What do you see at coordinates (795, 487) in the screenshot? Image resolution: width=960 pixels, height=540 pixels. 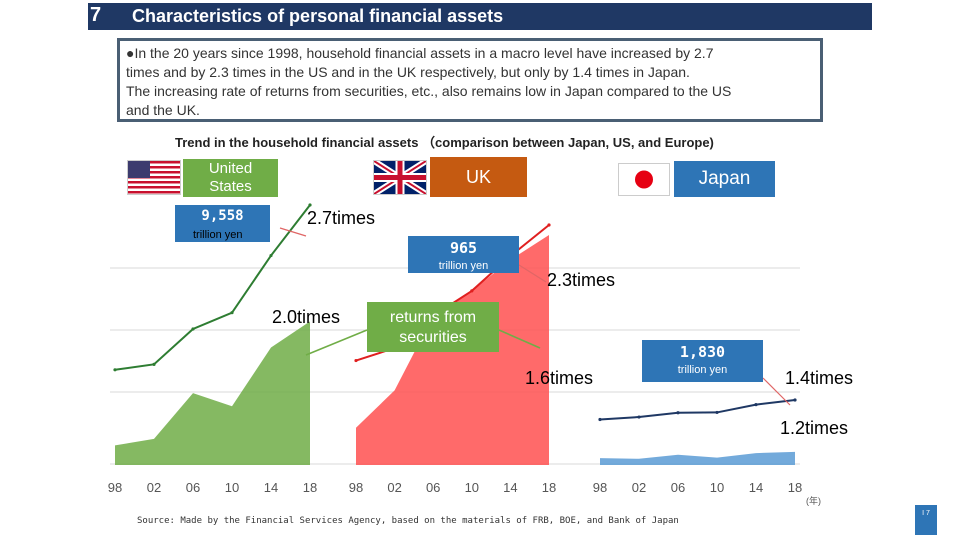 I see `jp-tick-label: 18` at bounding box center [795, 487].